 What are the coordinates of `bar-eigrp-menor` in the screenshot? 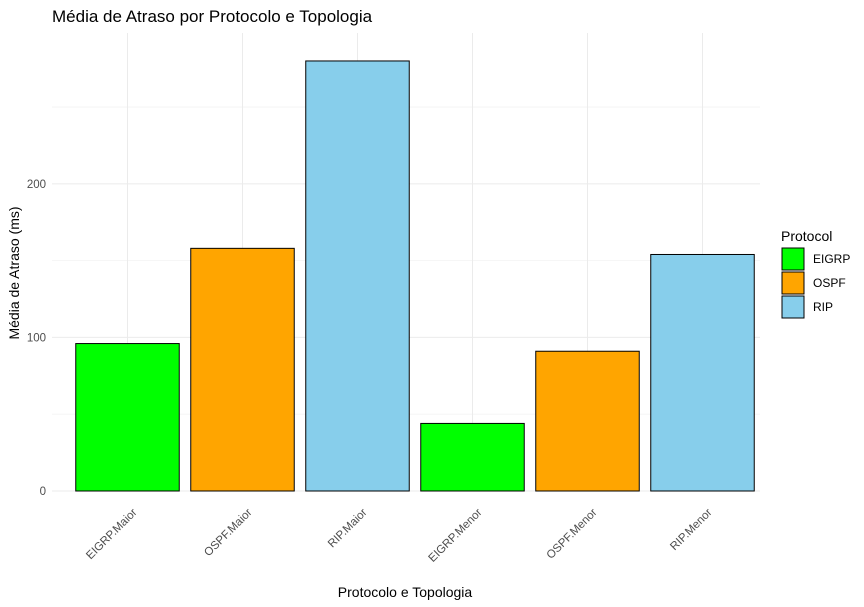 It's located at (472, 457).